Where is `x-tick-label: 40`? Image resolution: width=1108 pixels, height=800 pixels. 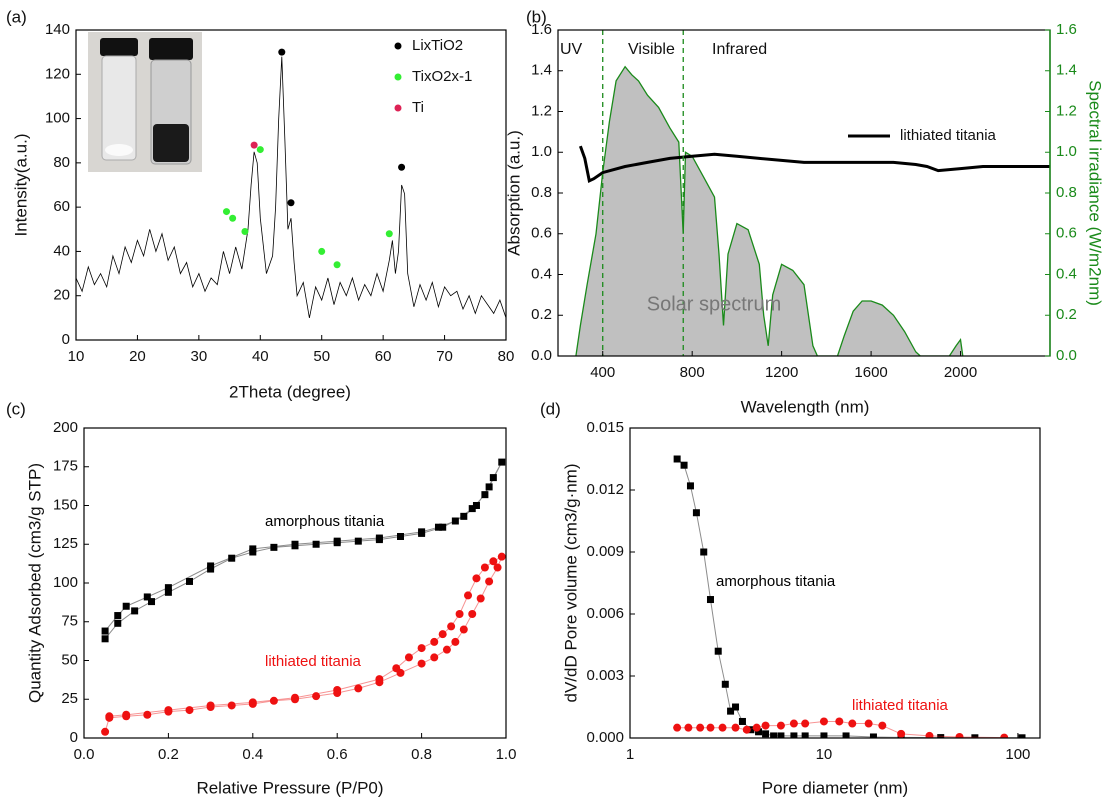 x-tick-label: 40 is located at coordinates (260, 356).